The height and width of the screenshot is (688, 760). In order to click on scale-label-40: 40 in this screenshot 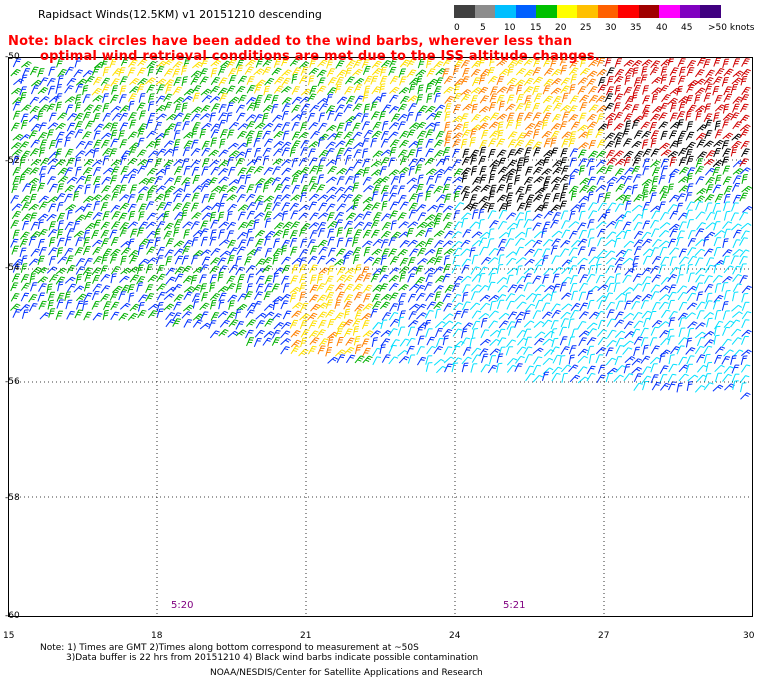, I will do `click(662, 28)`.